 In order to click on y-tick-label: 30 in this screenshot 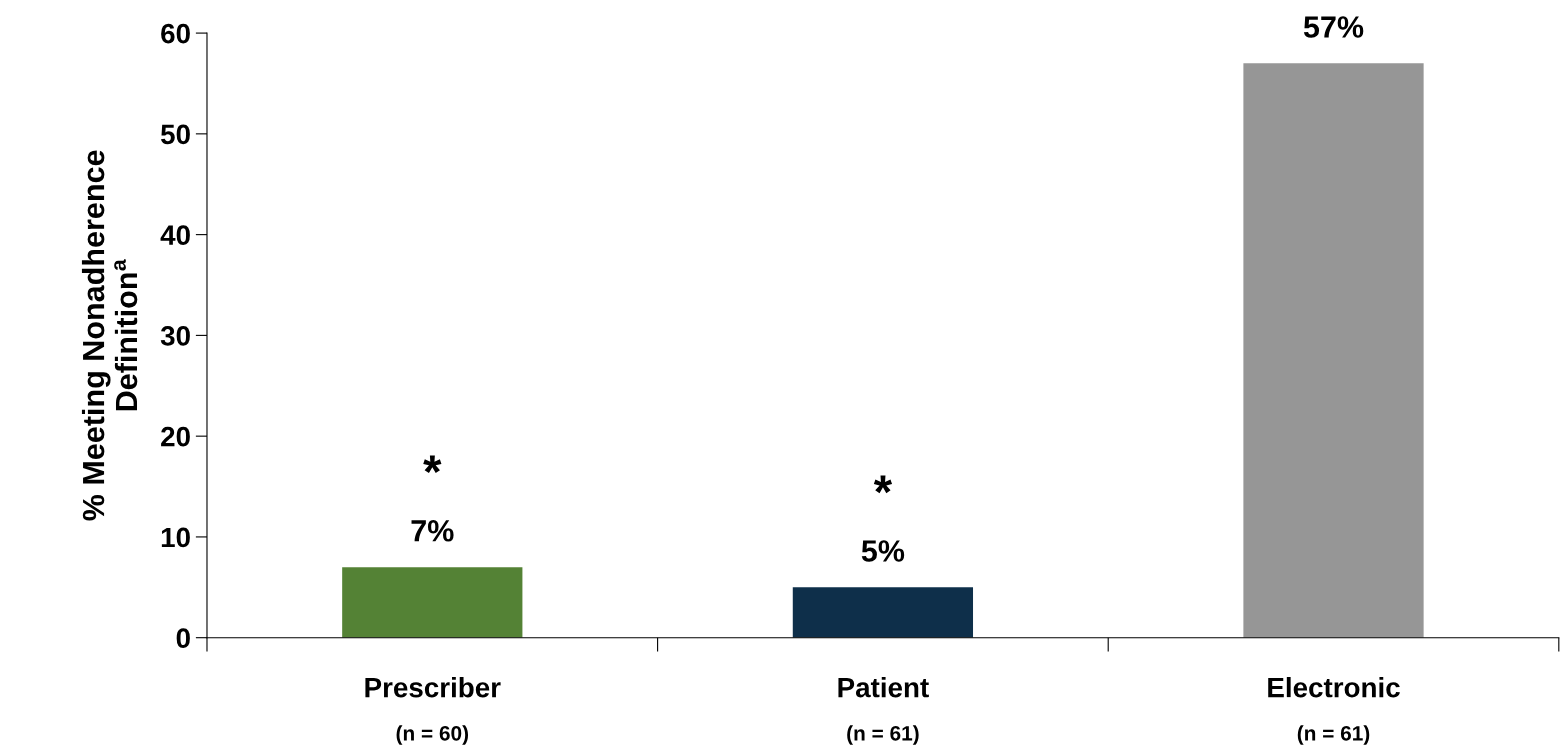, I will do `click(175, 336)`.